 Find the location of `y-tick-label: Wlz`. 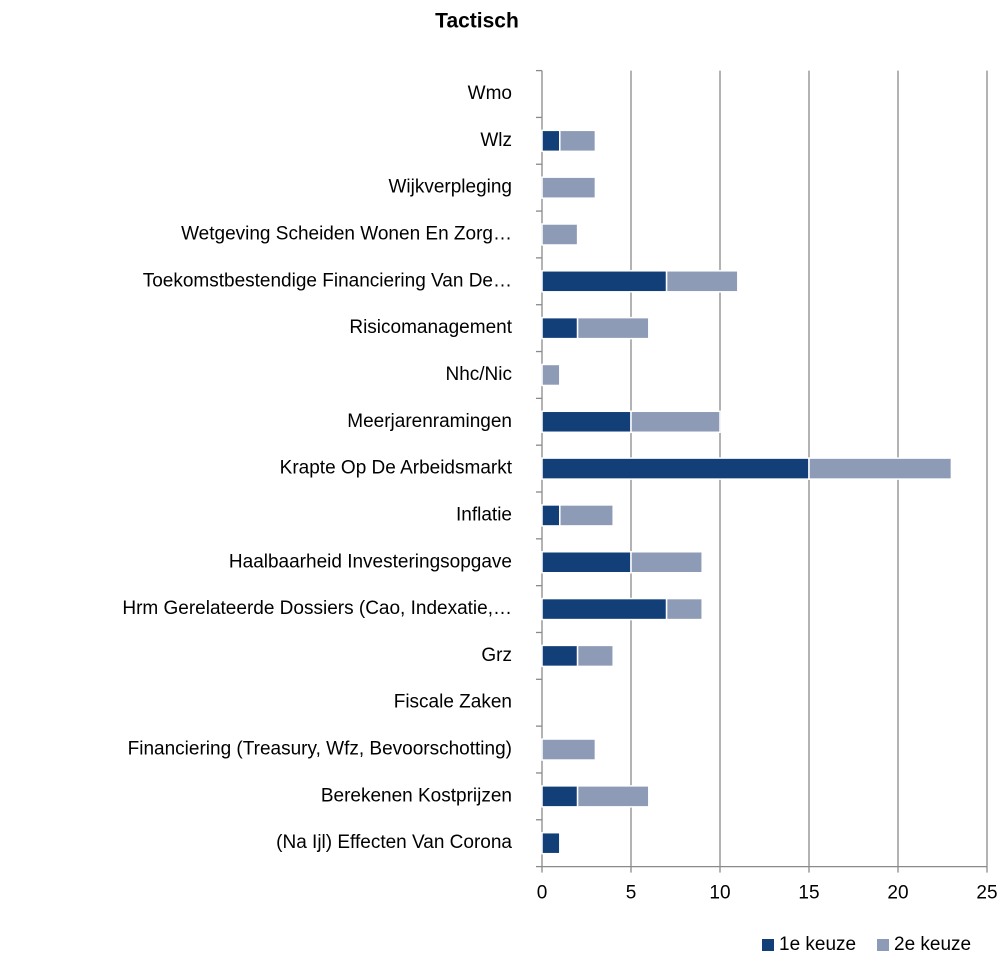

y-tick-label: Wlz is located at coordinates (496, 140).